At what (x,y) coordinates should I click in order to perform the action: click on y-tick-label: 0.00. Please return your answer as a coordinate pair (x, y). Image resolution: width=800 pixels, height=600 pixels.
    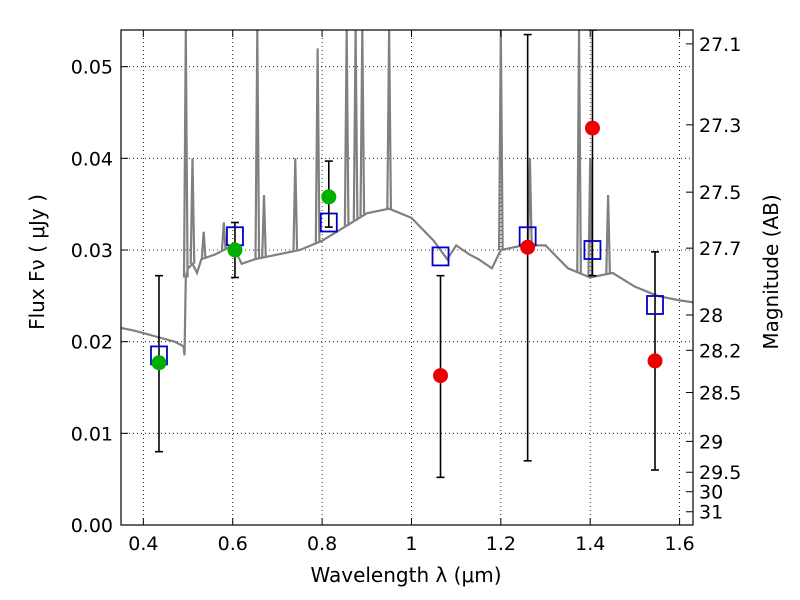
    Looking at the image, I should click on (92, 526).